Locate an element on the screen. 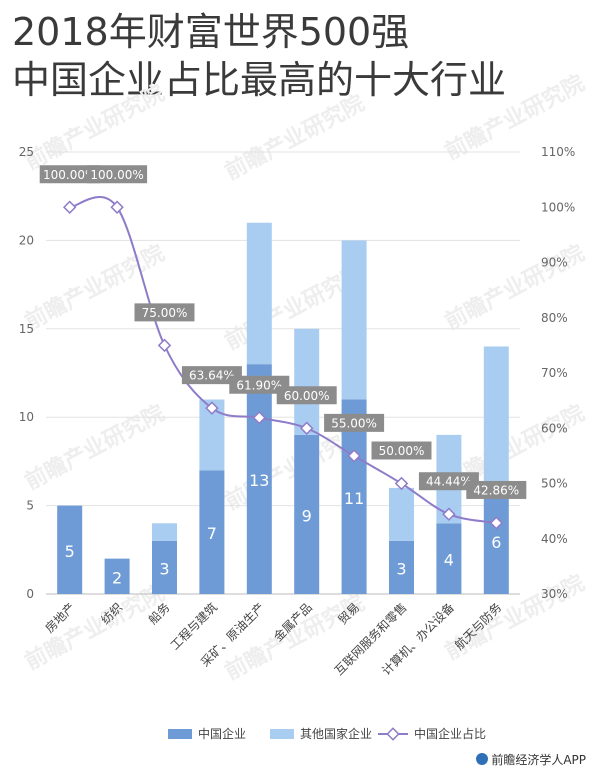 This screenshot has width=600, height=774. bar-label-1: 2 is located at coordinates (117, 577).